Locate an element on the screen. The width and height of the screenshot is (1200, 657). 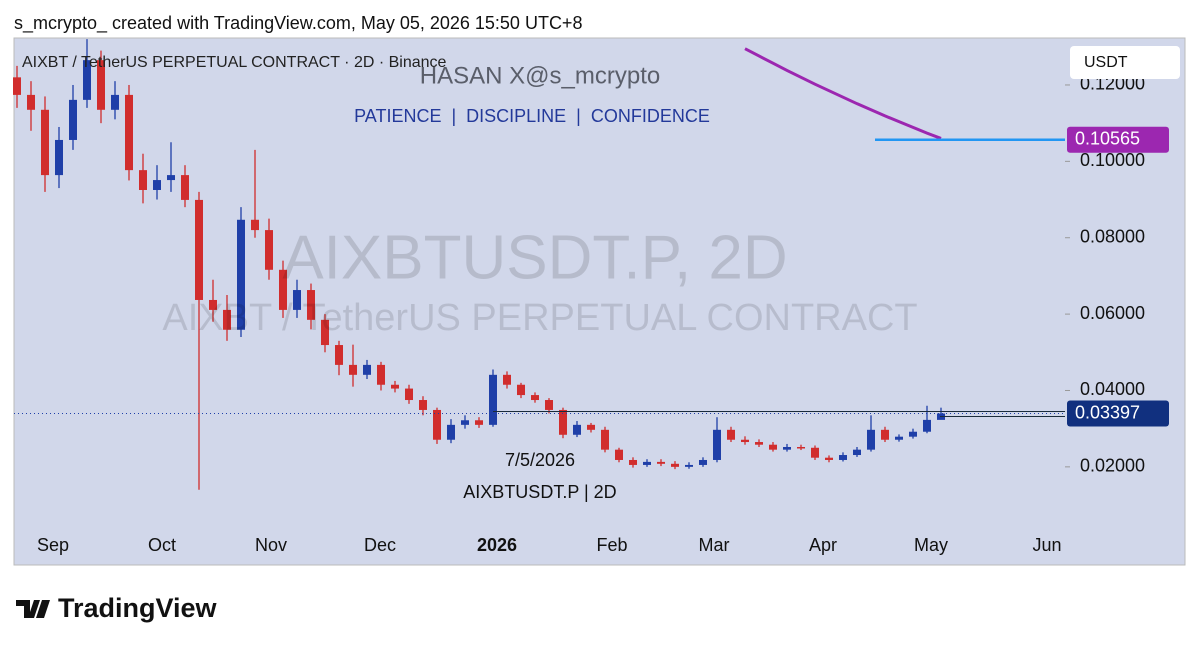
x-tick-label: Mar is located at coordinates (714, 545).